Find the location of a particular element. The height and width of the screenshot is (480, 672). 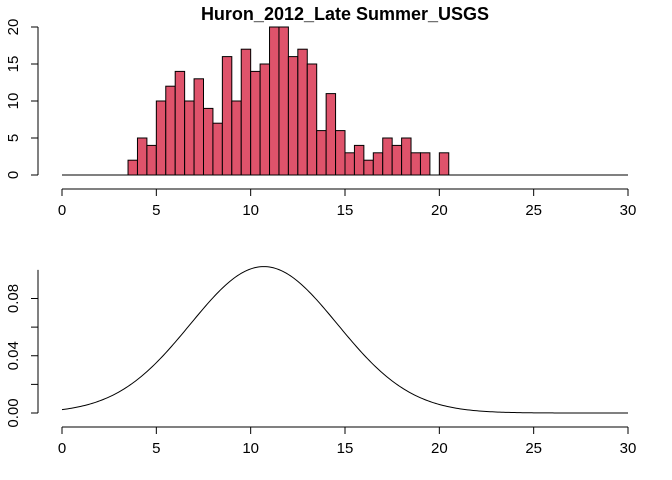

histogram-y-axis: 0 5 10 15 20 is located at coordinates (22, 99).